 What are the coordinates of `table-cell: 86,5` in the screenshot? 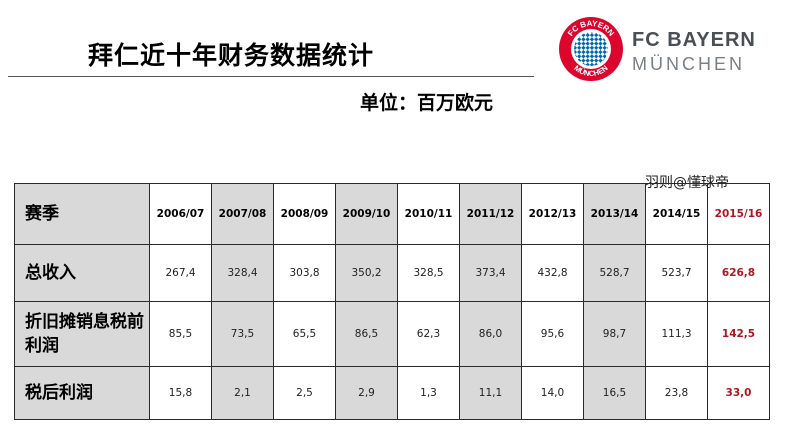 It's located at (366, 334).